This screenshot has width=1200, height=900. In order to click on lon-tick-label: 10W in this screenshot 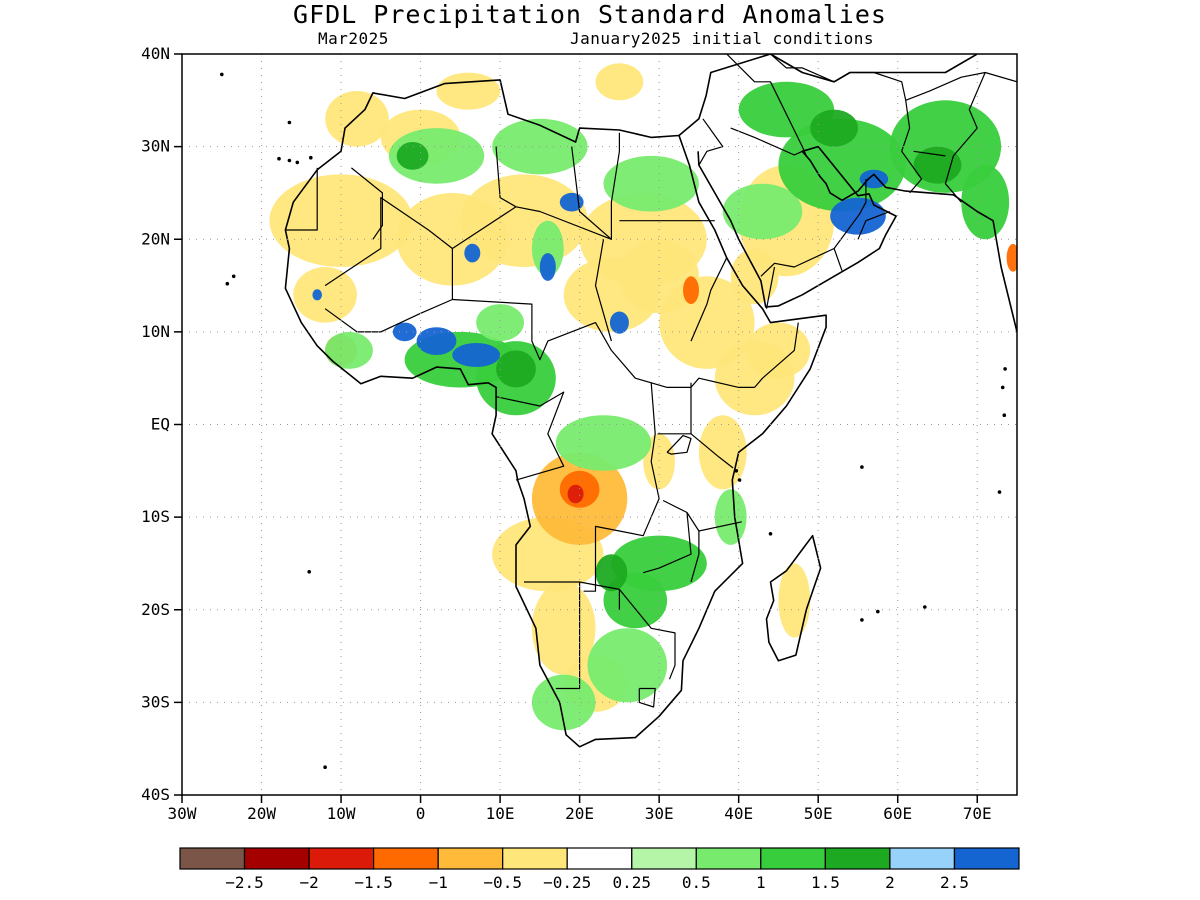, I will do `click(341, 813)`.